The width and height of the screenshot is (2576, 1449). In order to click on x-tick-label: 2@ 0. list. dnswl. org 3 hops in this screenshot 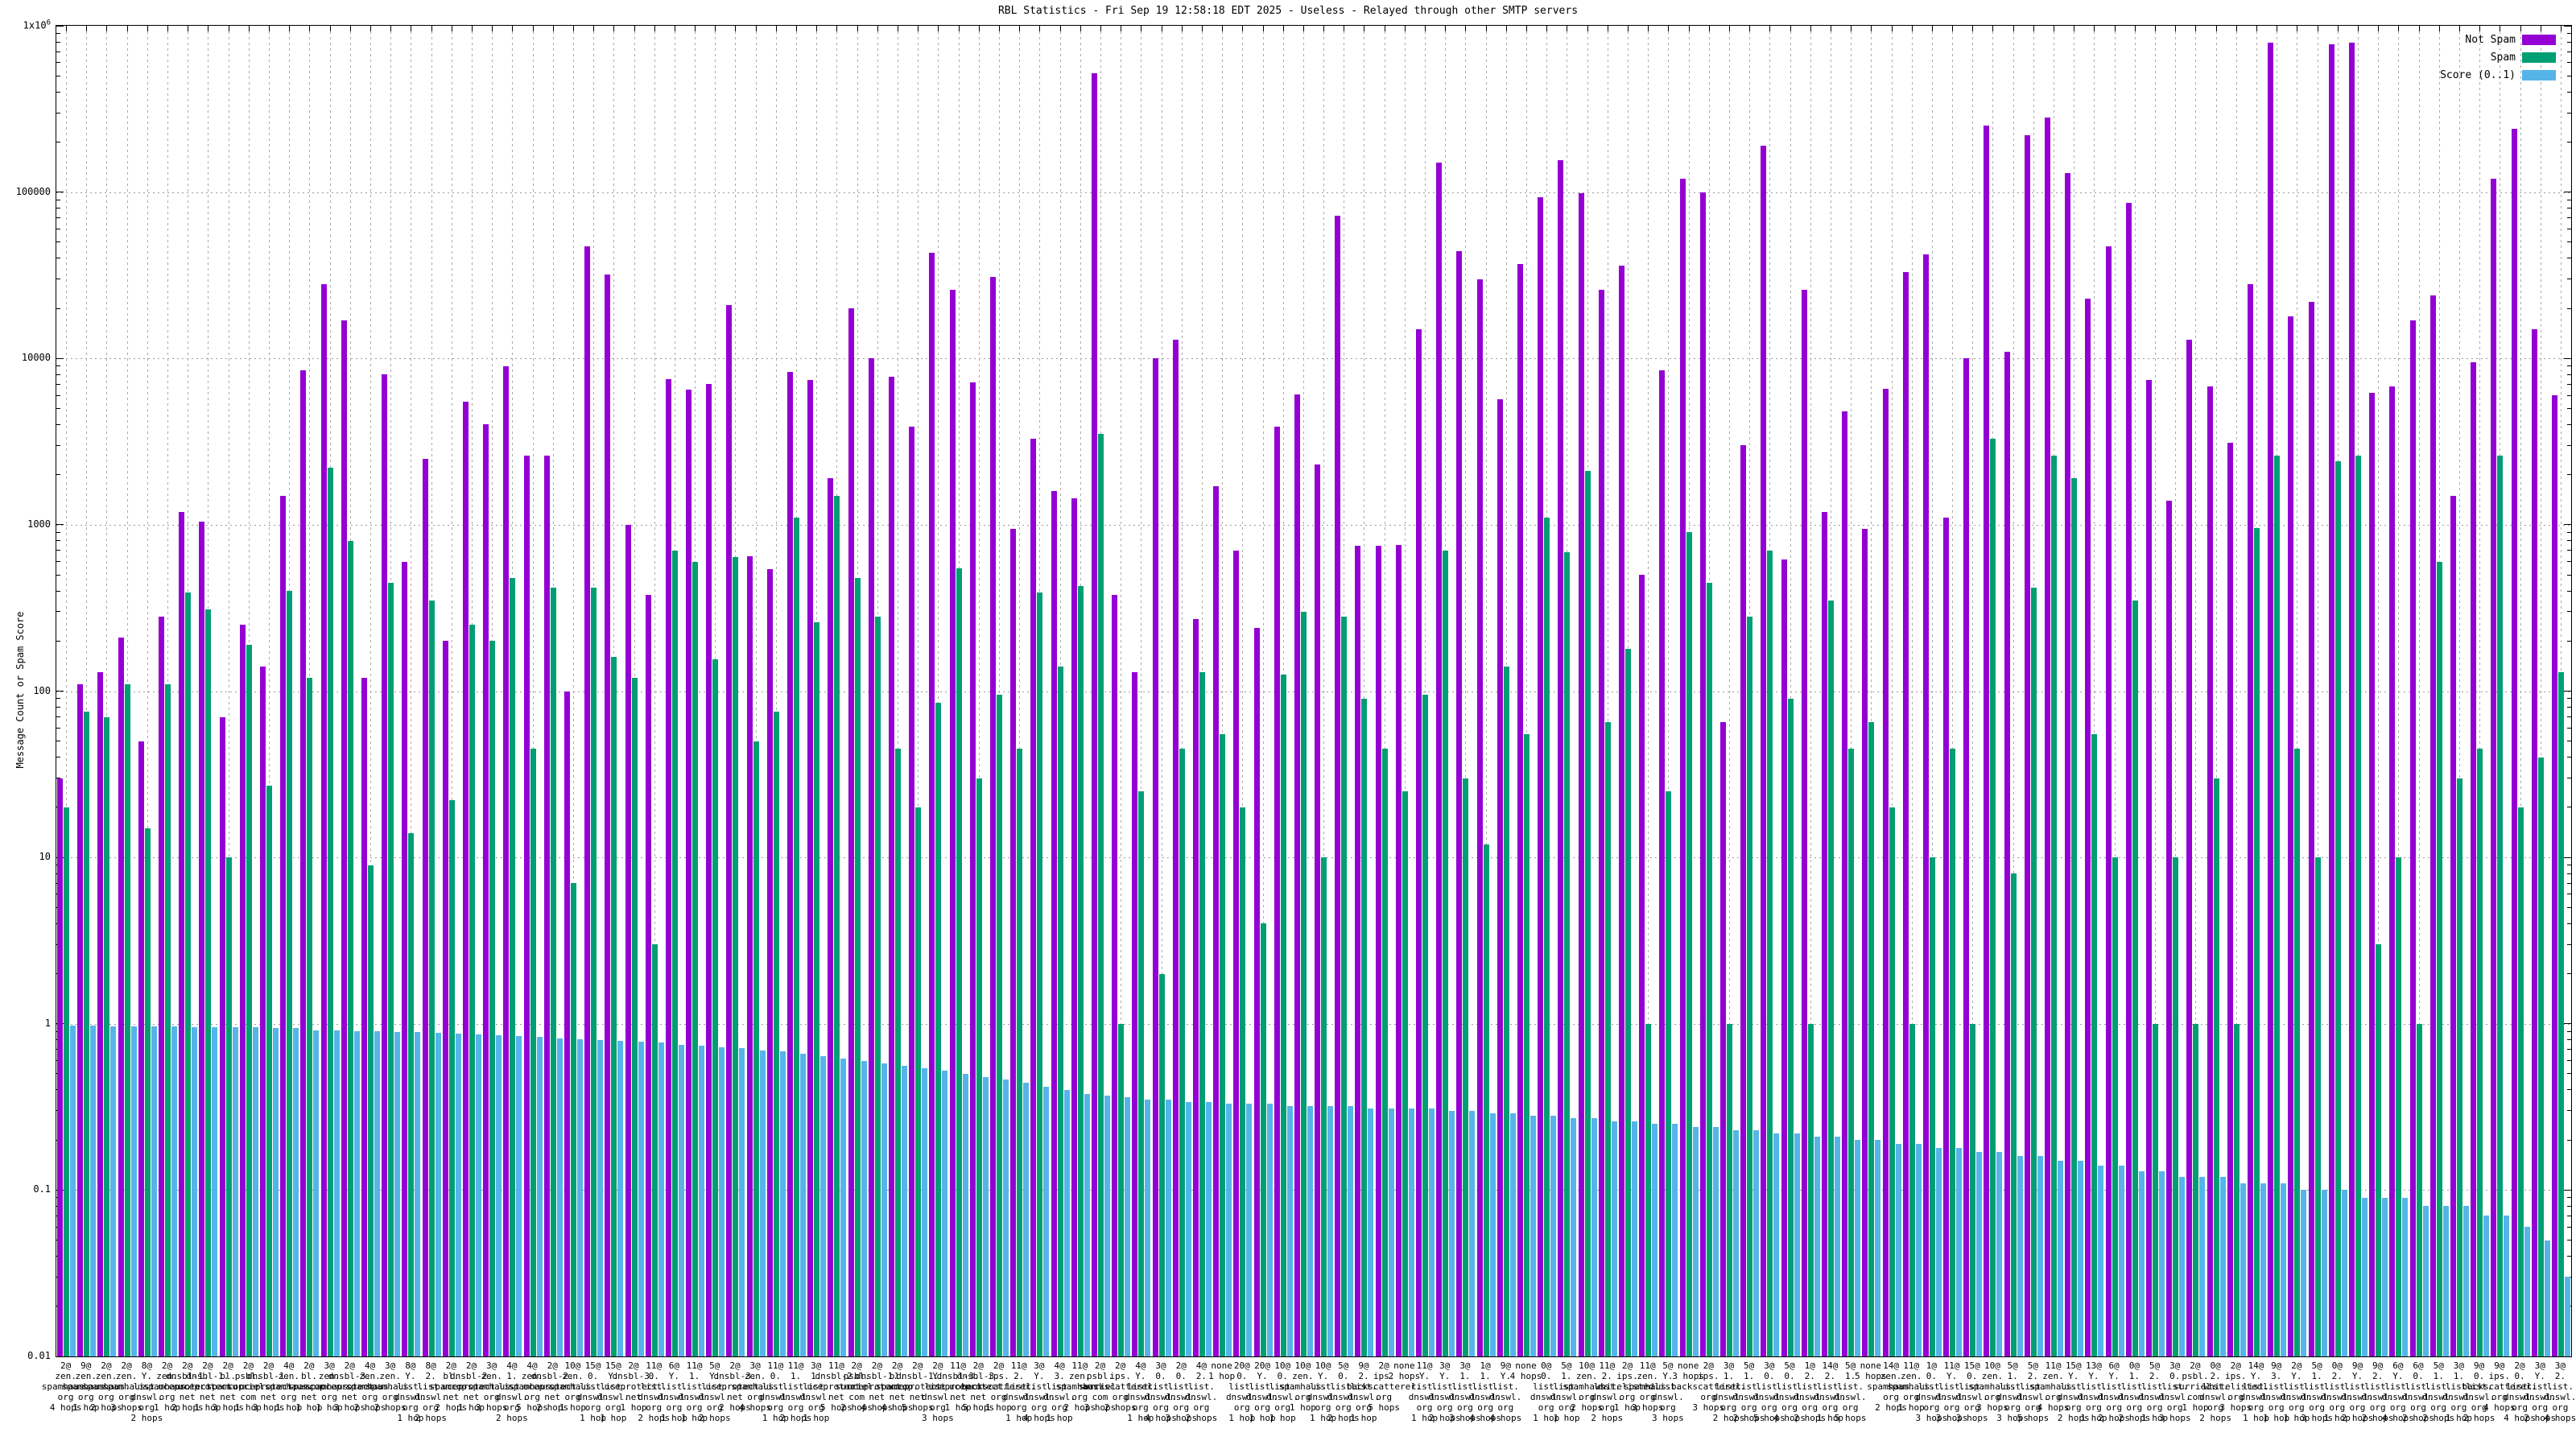, I will do `click(1181, 1391)`.